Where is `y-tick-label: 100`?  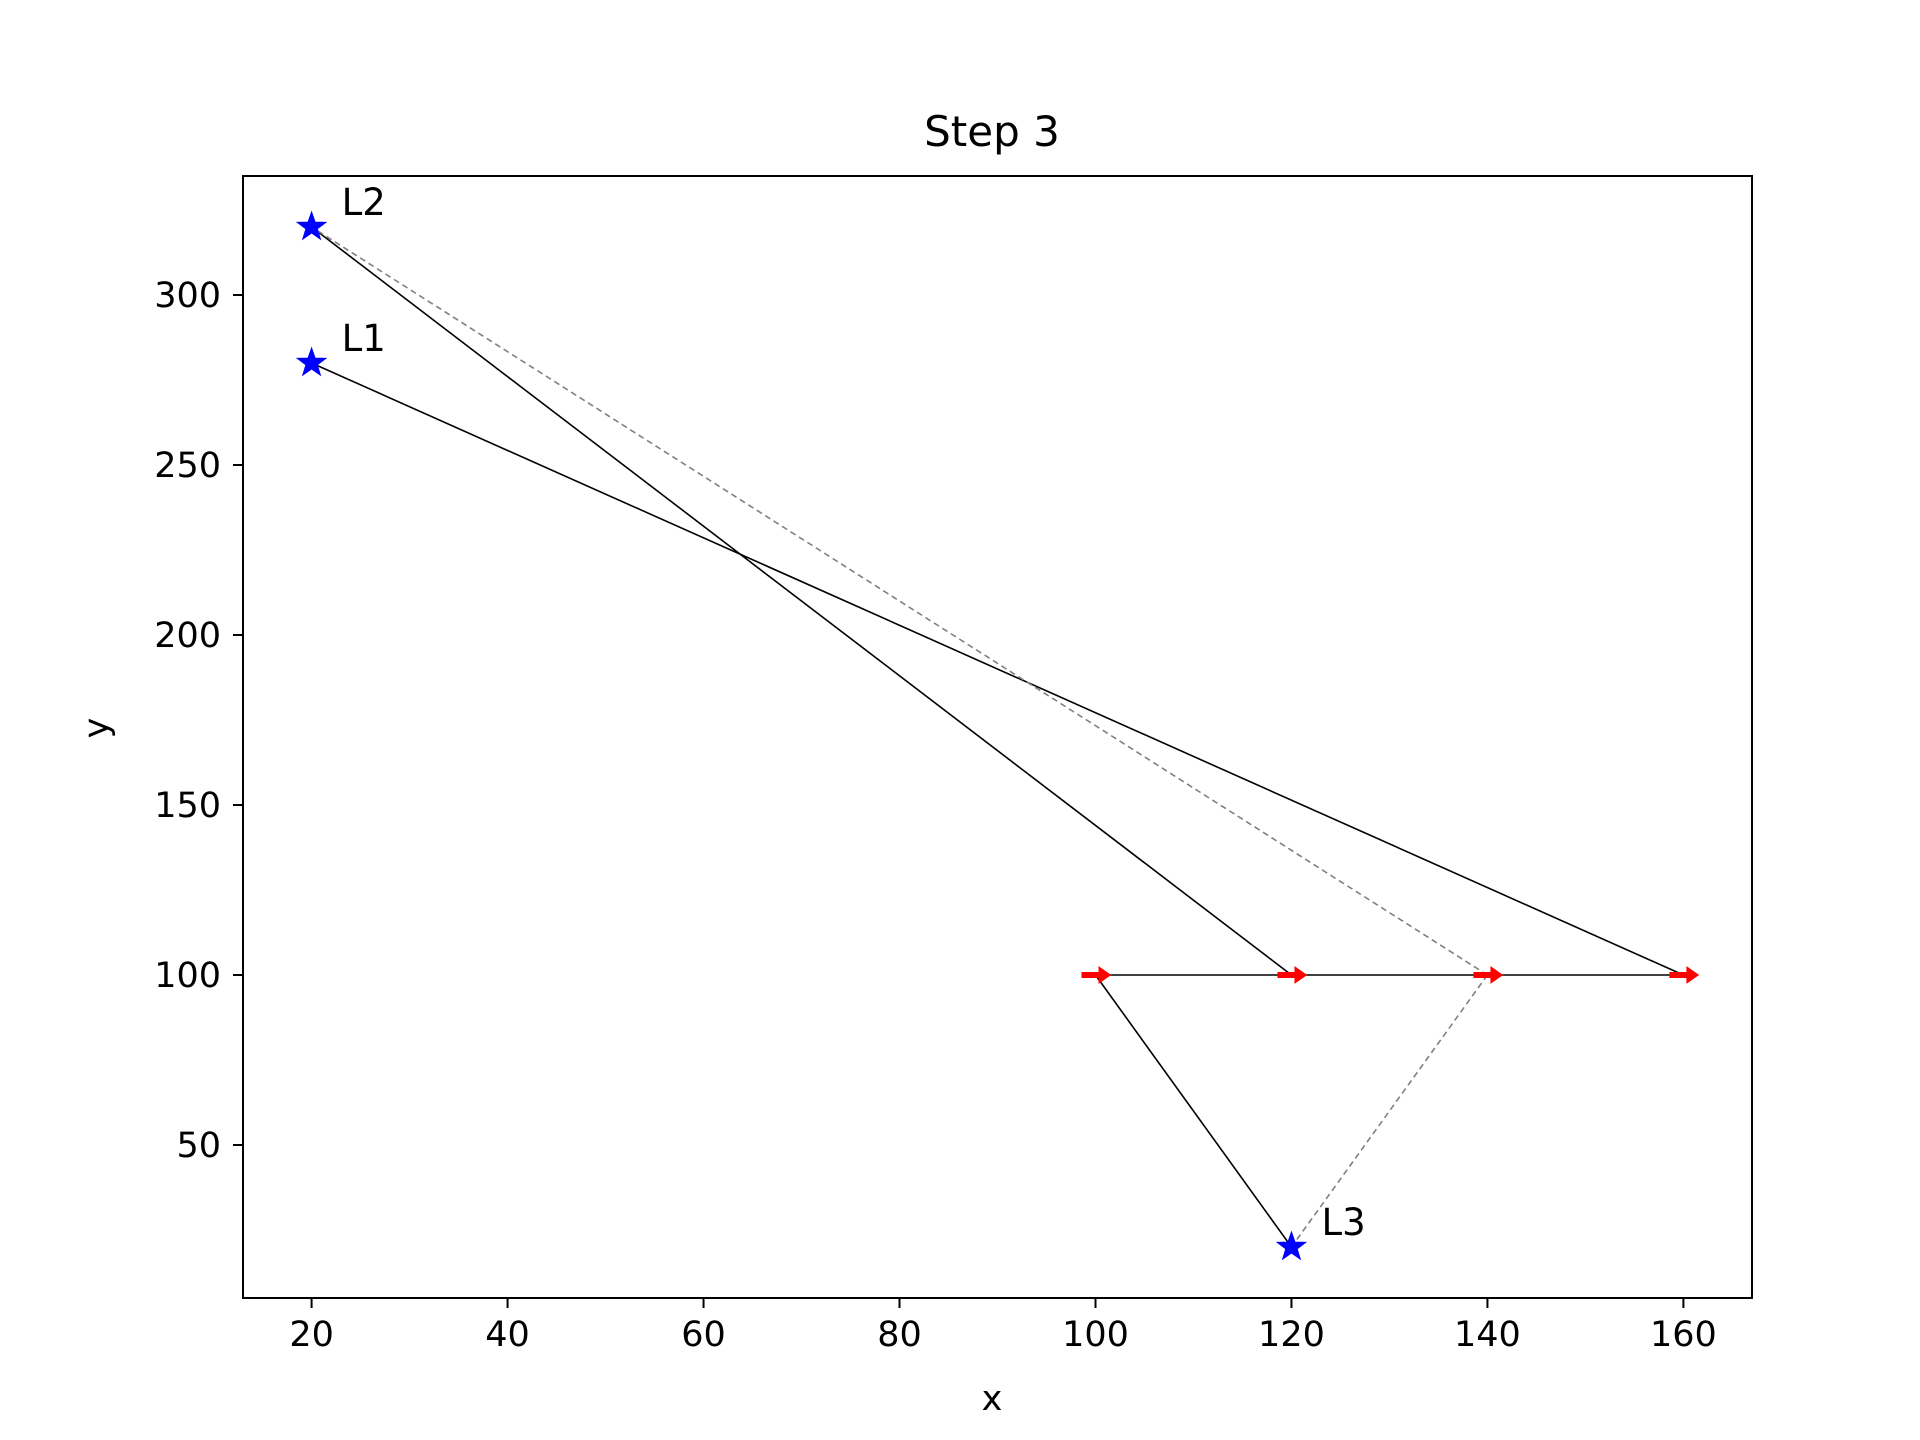
y-tick-label: 100 is located at coordinates (187, 976).